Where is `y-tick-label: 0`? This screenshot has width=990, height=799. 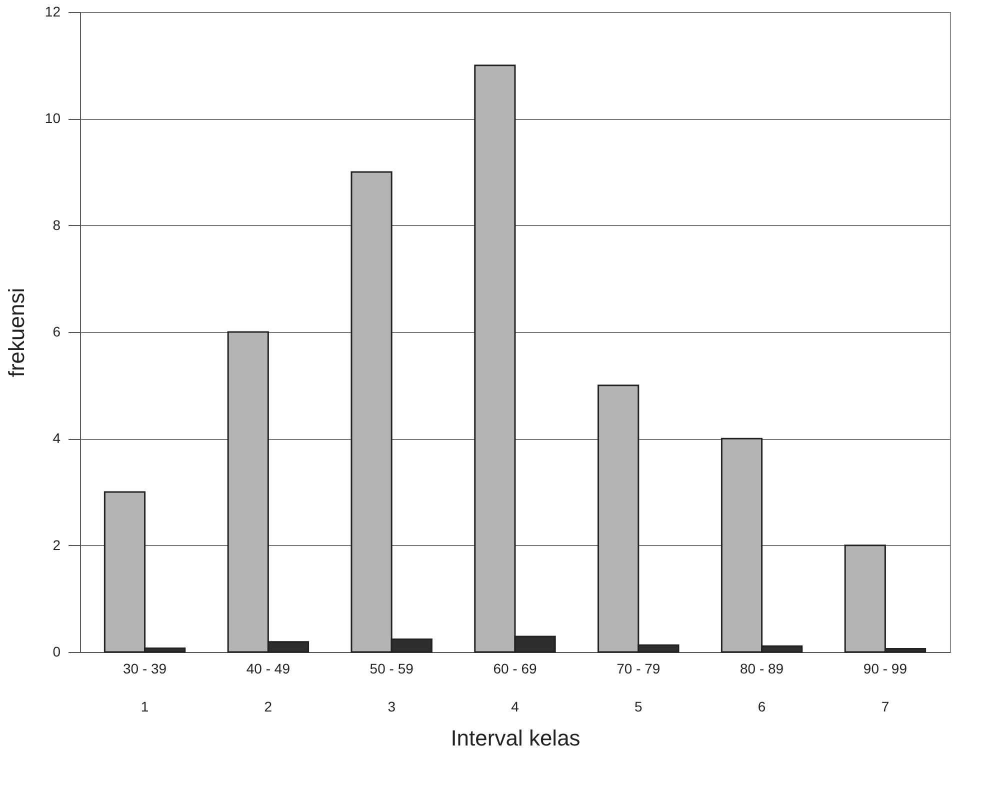
y-tick-label: 0 is located at coordinates (56, 652).